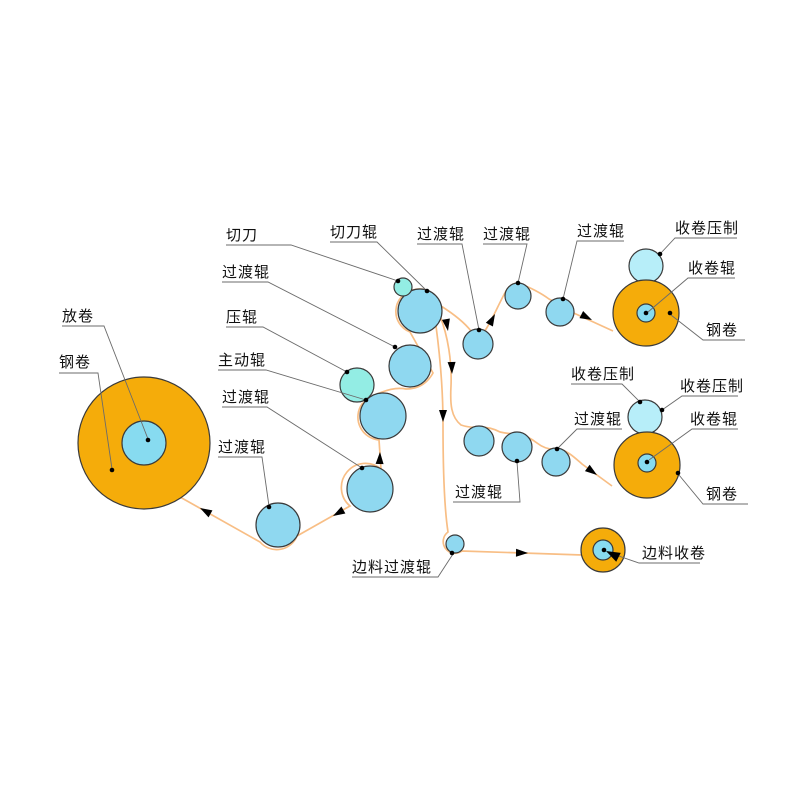 Image resolution: width=800 pixels, height=800 pixels. What do you see at coordinates (441, 234) in the screenshot?
I see `label-transition-roller-4: 过渡辊` at bounding box center [441, 234].